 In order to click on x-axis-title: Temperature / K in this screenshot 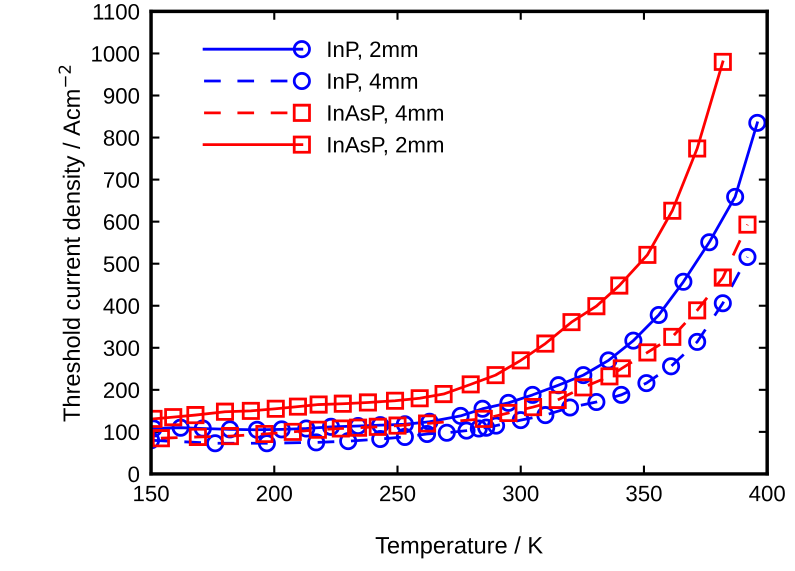, I will do `click(459, 547)`.